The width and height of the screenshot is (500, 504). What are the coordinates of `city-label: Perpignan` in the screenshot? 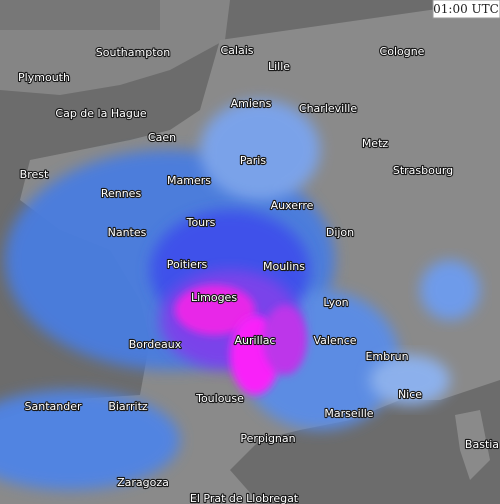 It's located at (267, 438).